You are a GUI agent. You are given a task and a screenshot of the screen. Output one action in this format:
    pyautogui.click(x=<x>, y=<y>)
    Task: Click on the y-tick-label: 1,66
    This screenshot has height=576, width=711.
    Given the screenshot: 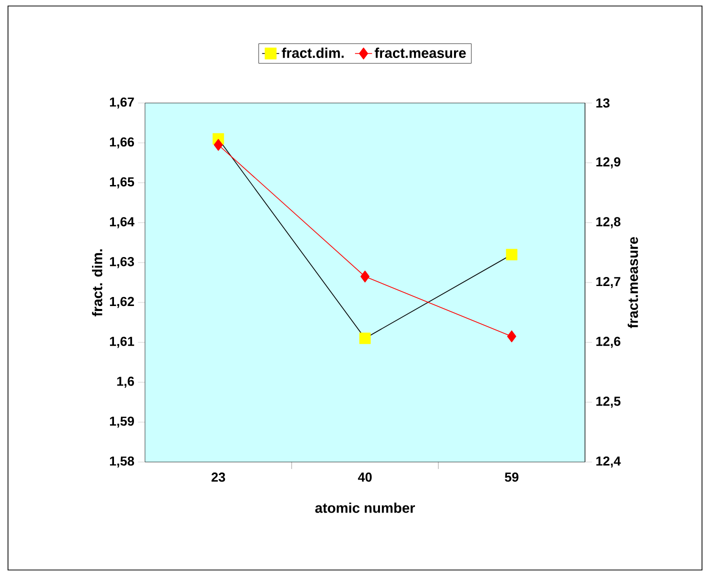 What is the action you would take?
    pyautogui.click(x=122, y=142)
    